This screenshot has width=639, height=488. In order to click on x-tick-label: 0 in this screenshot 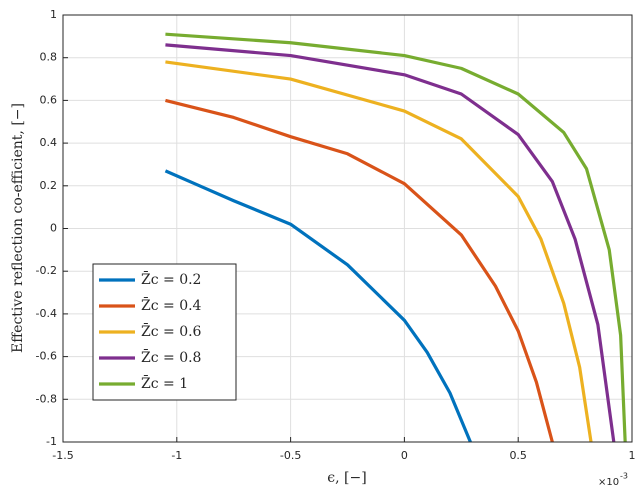, I will do `click(404, 455)`.